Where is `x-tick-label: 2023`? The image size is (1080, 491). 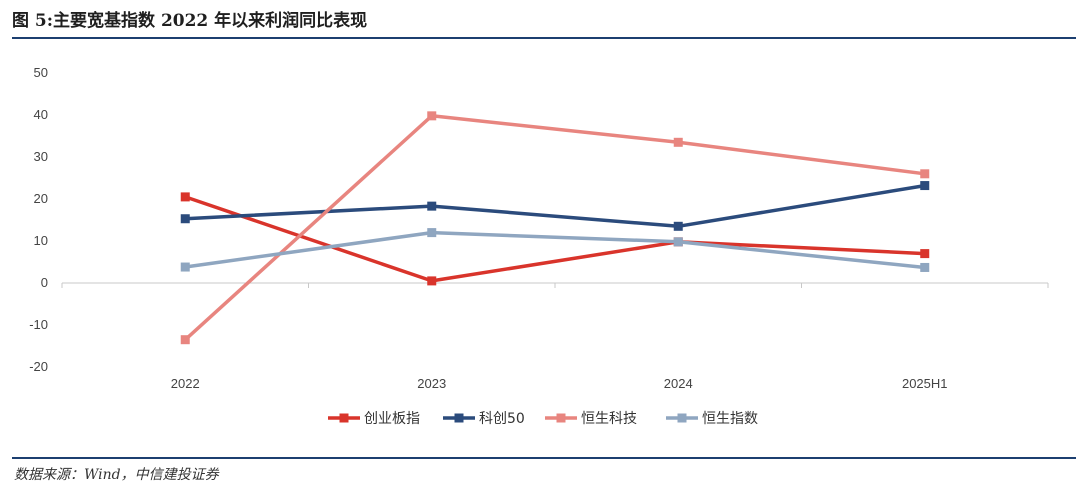 x-tick-label: 2023 is located at coordinates (431, 383).